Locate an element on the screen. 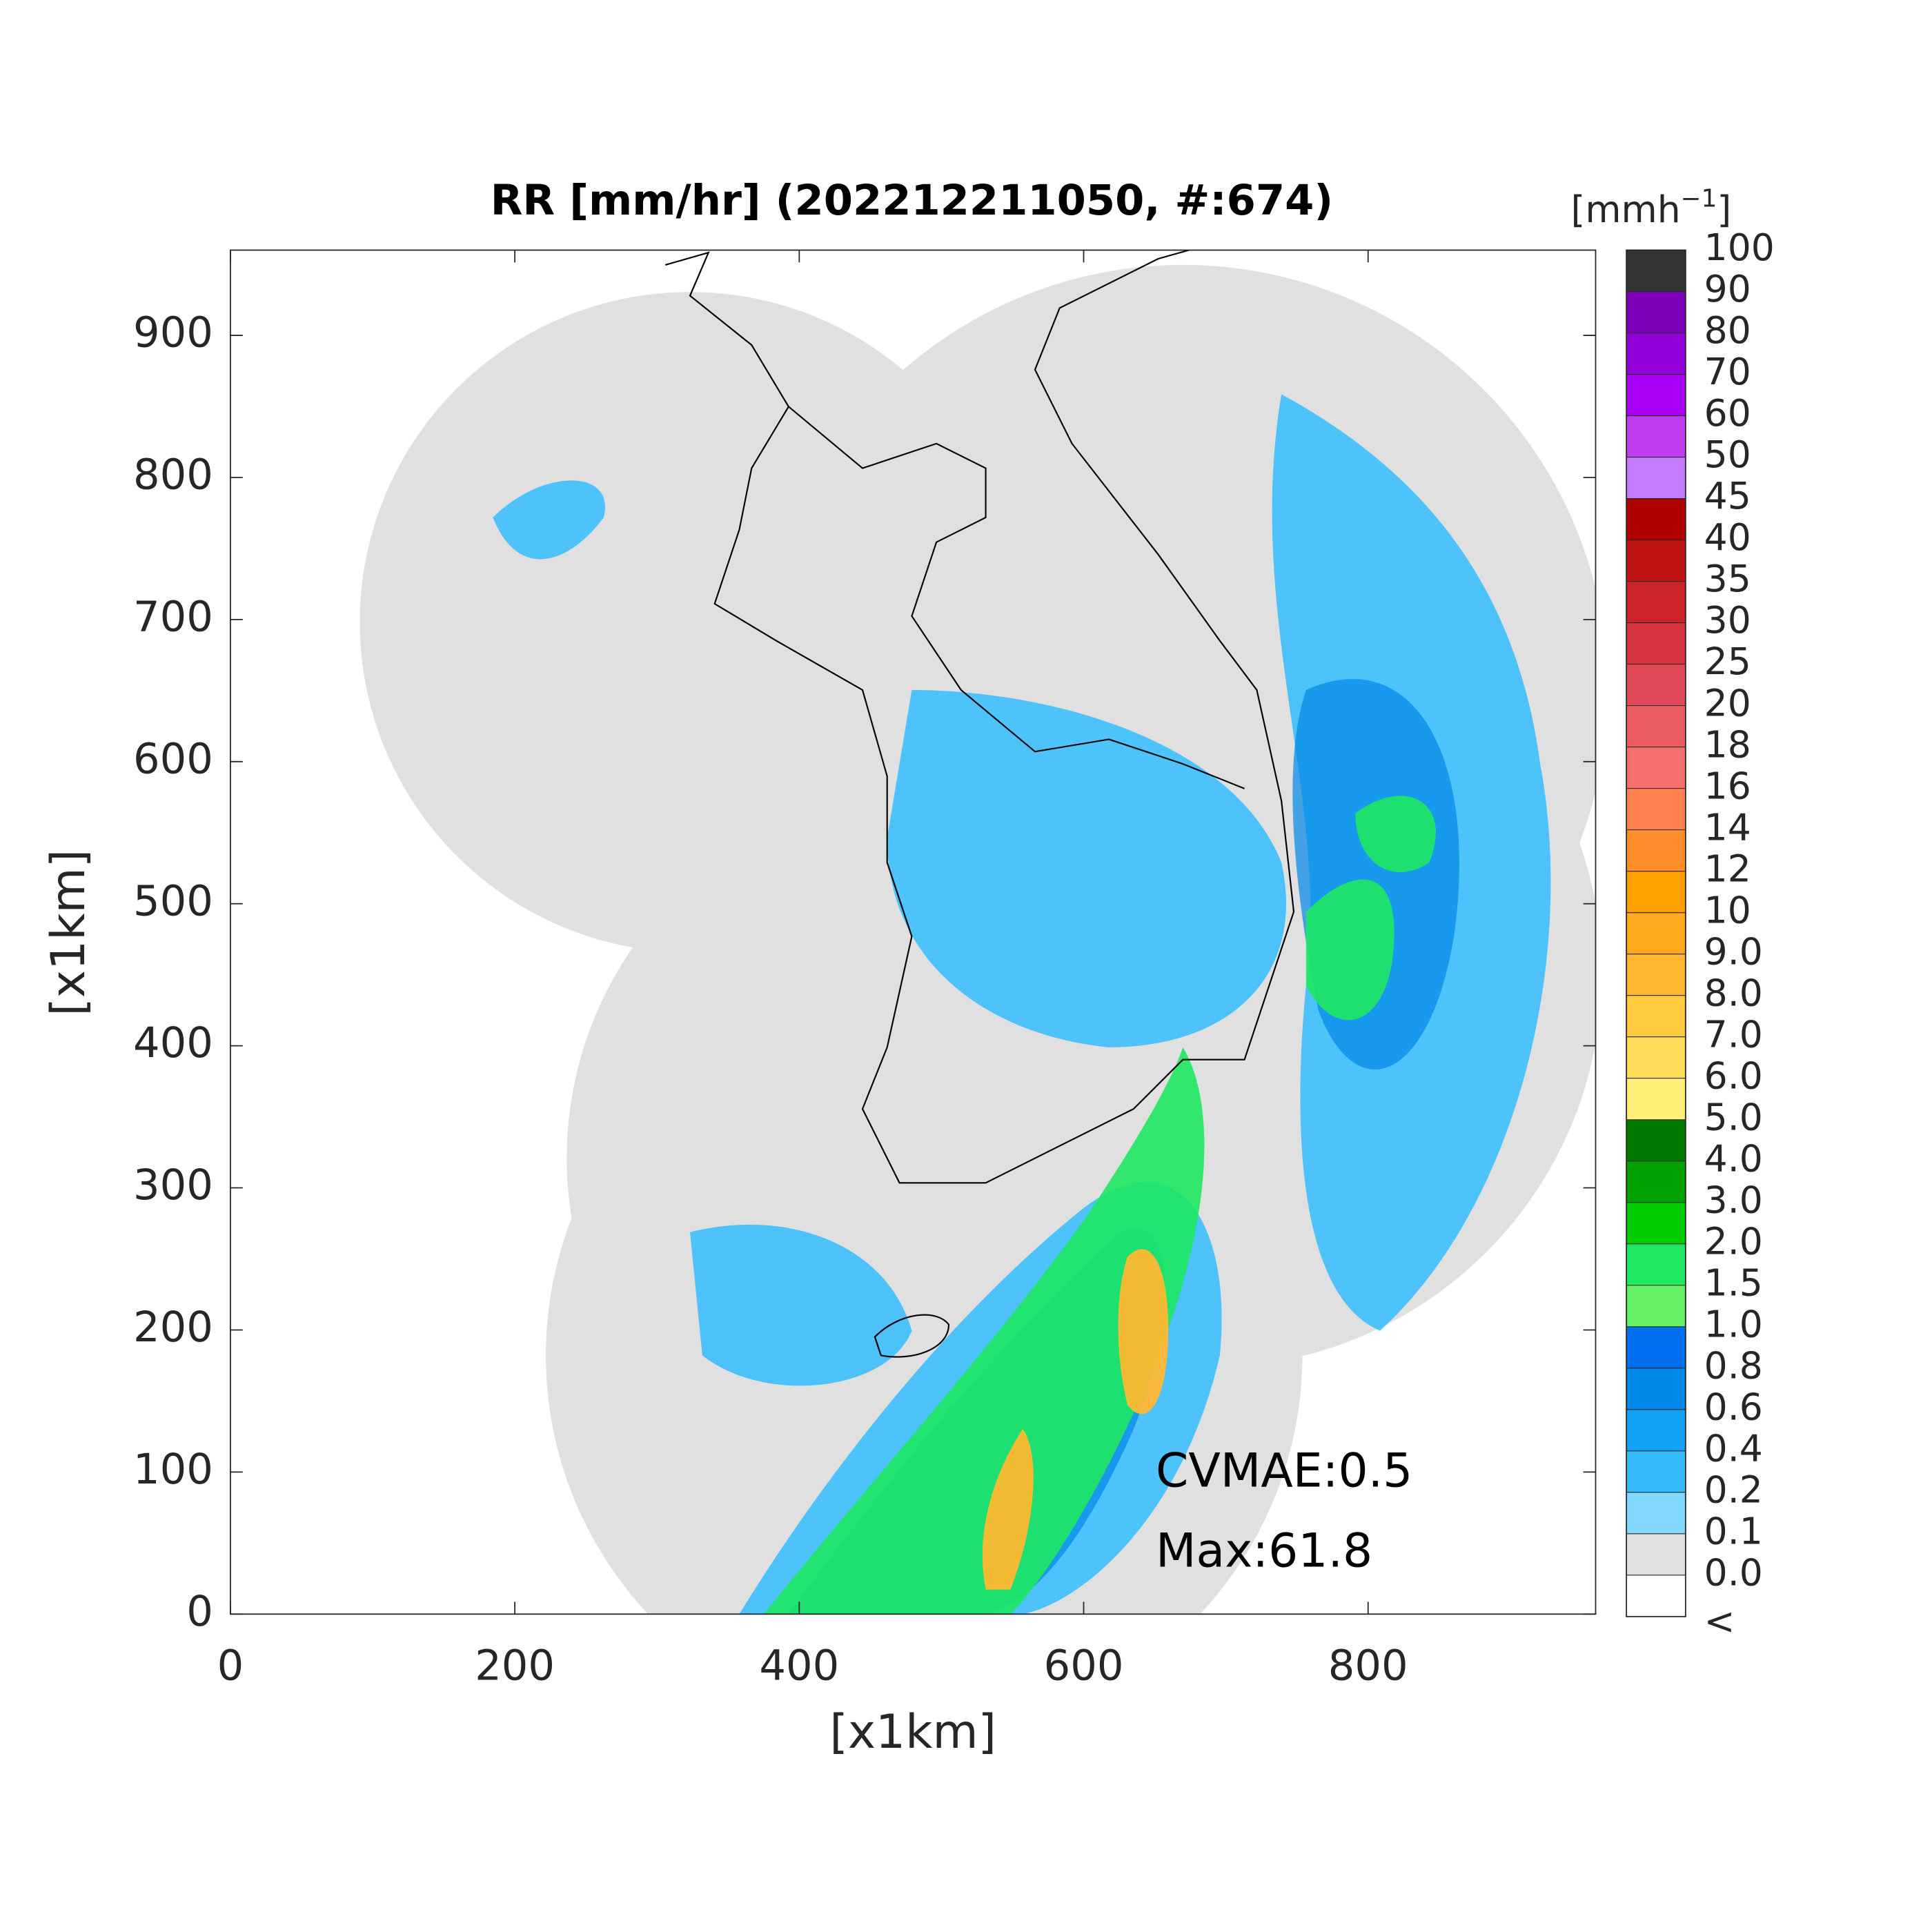  y-tick-label: 400 is located at coordinates (173, 1043).